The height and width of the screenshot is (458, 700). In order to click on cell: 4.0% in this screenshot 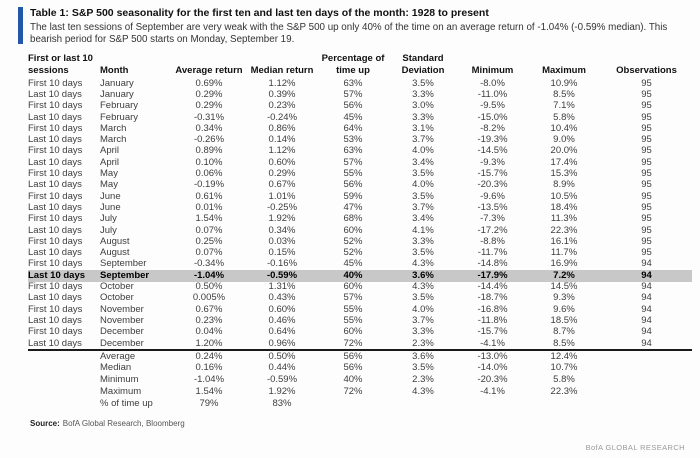, I will do `click(423, 185)`.